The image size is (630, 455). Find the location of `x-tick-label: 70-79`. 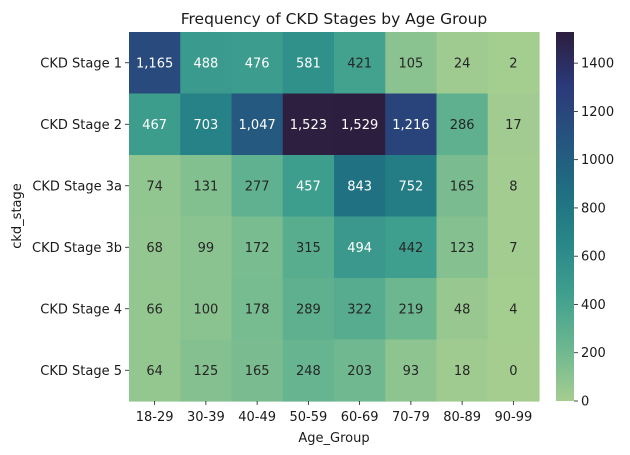

x-tick-label: 70-79 is located at coordinates (411, 417).